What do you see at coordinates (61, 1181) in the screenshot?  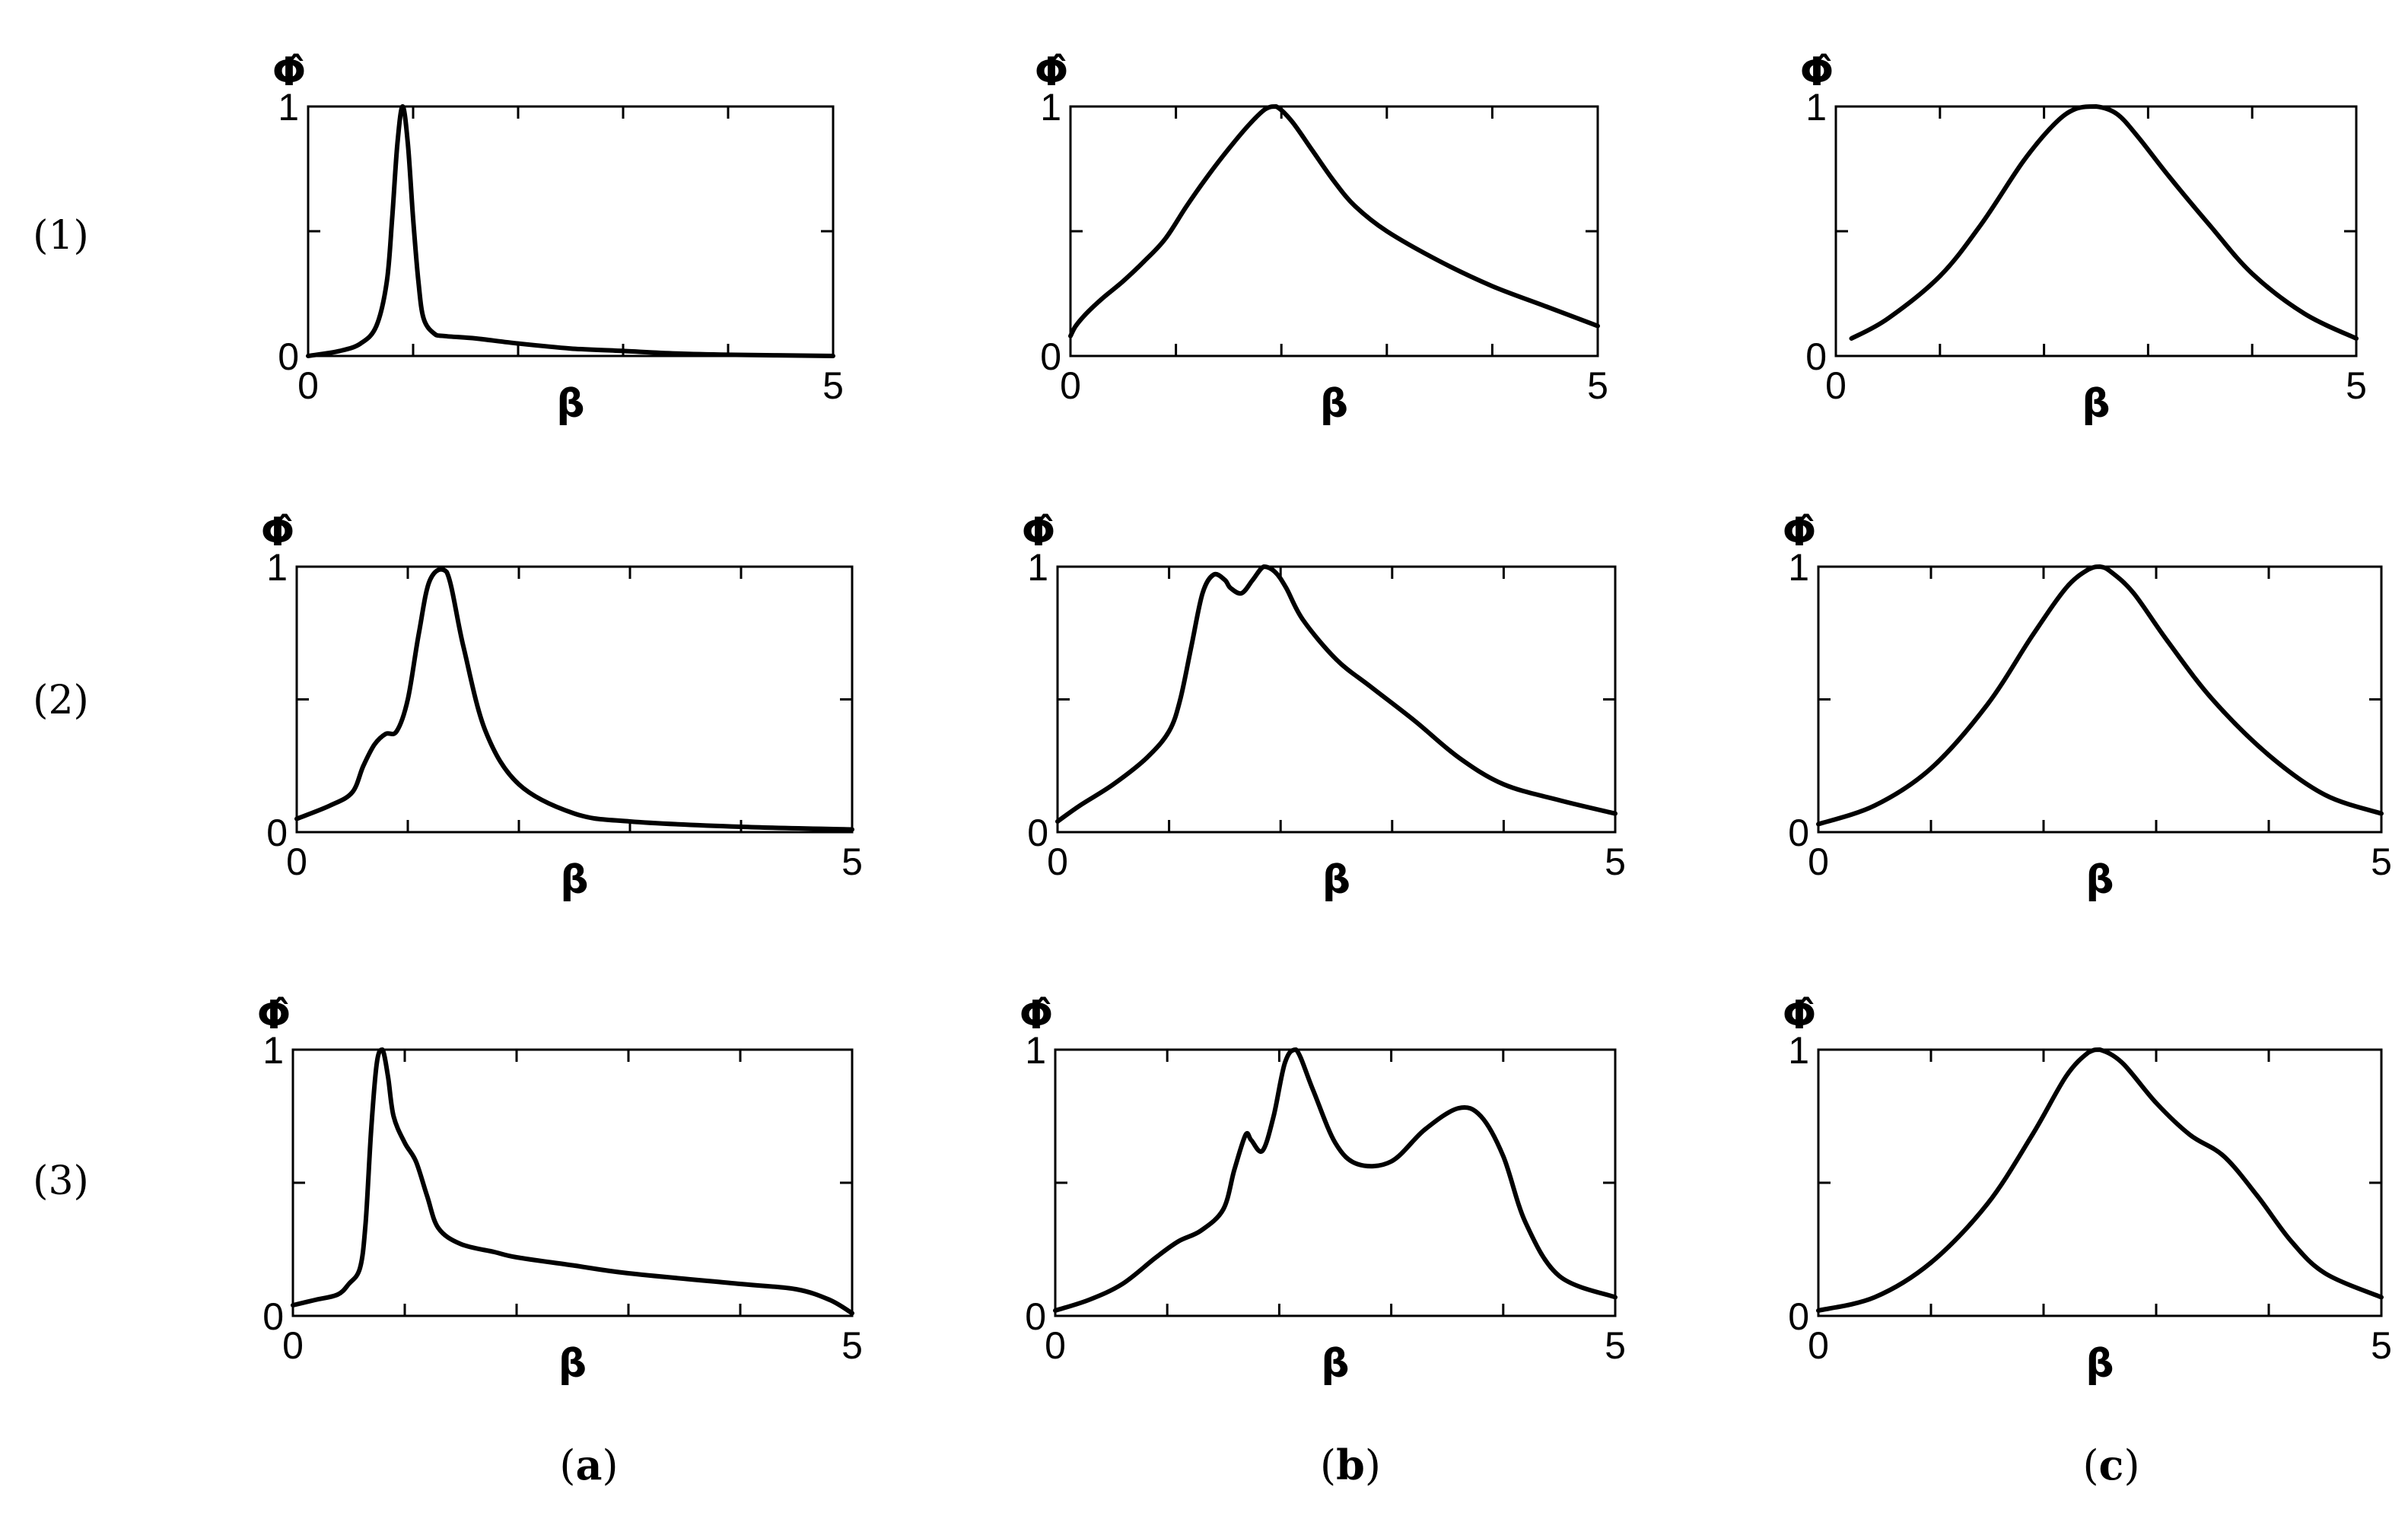 I see `row-label-3: (3)` at bounding box center [61, 1181].